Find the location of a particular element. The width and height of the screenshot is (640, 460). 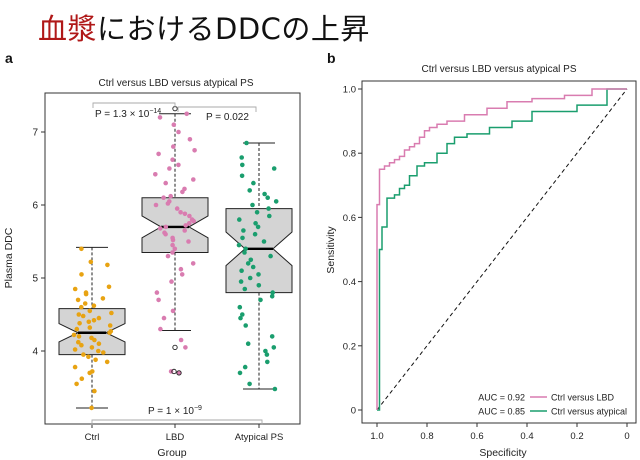

chart-a-xtick-label: LBD is located at coordinates (175, 437).